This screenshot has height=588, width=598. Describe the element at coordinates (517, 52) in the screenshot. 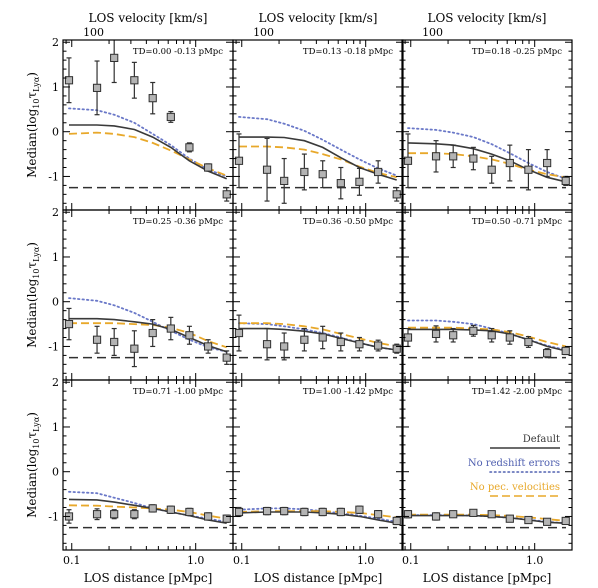

I see `panel-label: TD=0.18 -0.25 pMpc` at that location.